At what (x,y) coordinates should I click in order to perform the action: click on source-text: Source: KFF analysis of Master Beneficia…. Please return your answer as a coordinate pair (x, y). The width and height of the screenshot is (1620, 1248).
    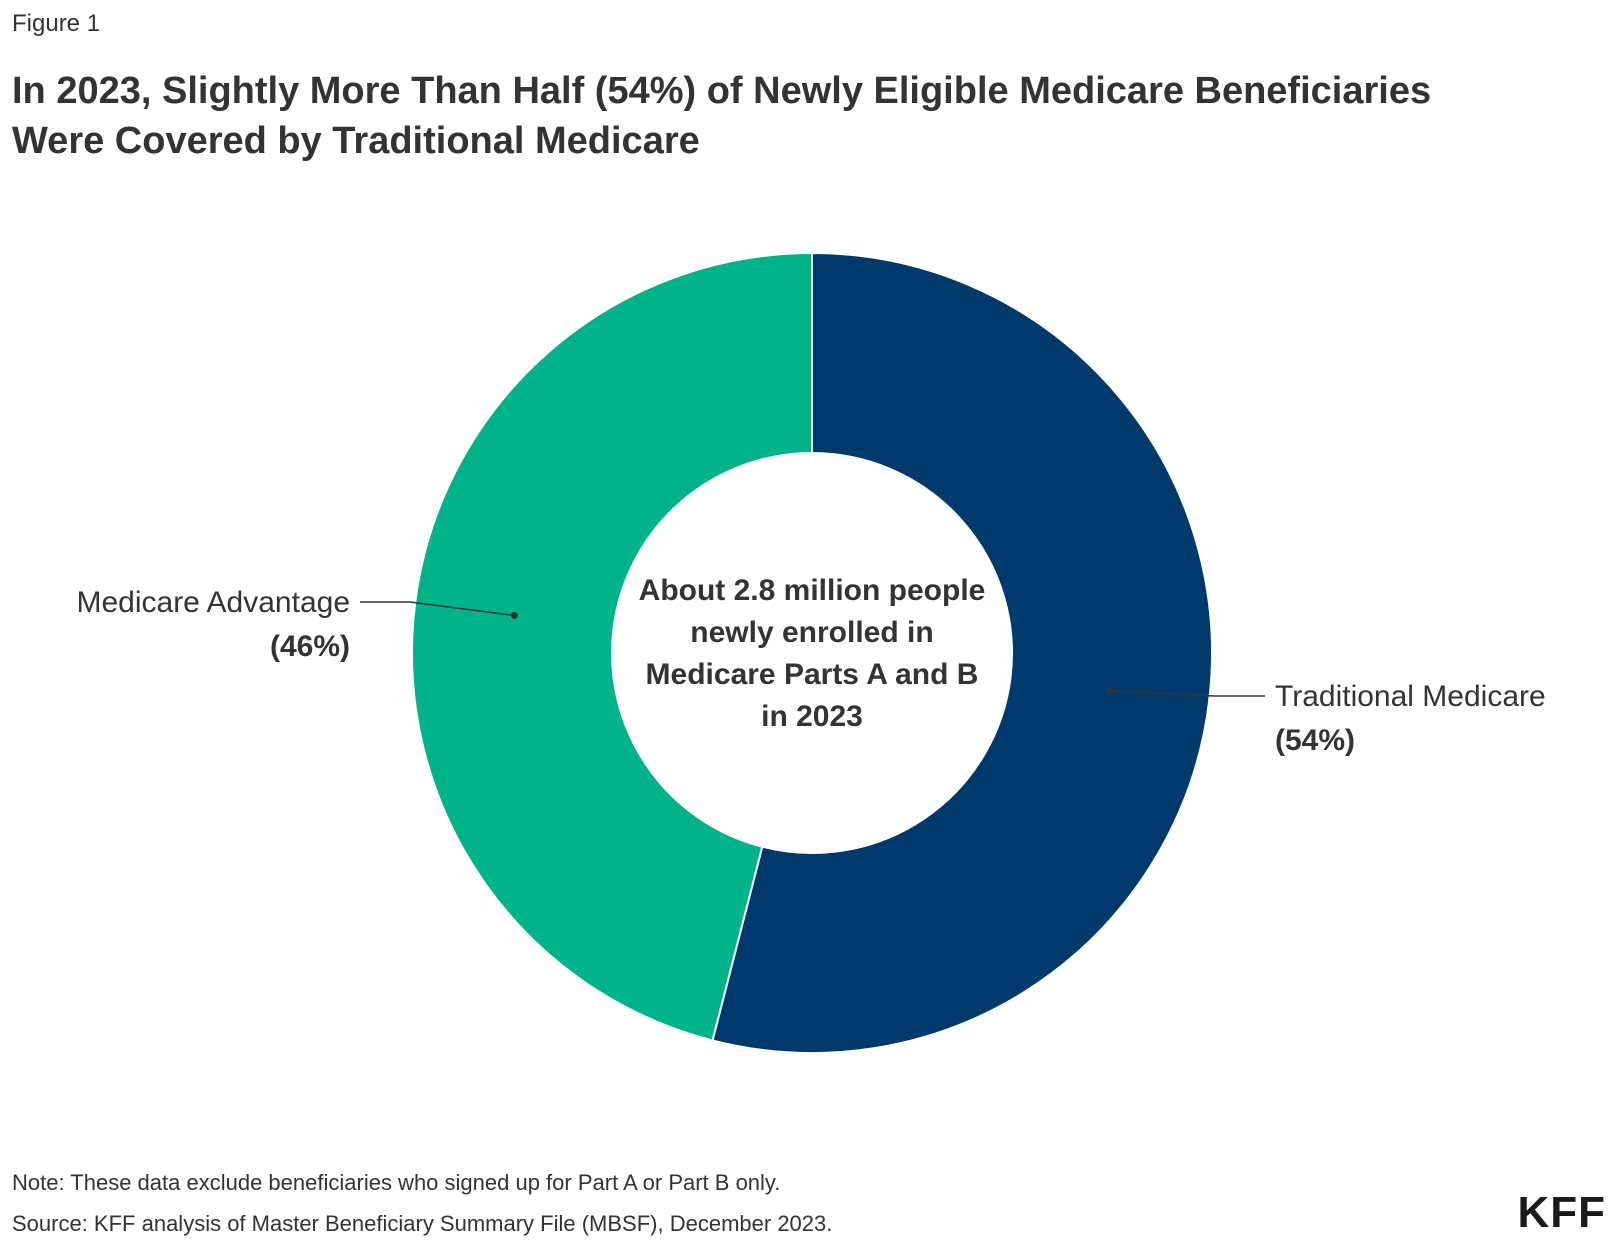
    Looking at the image, I should click on (422, 1223).